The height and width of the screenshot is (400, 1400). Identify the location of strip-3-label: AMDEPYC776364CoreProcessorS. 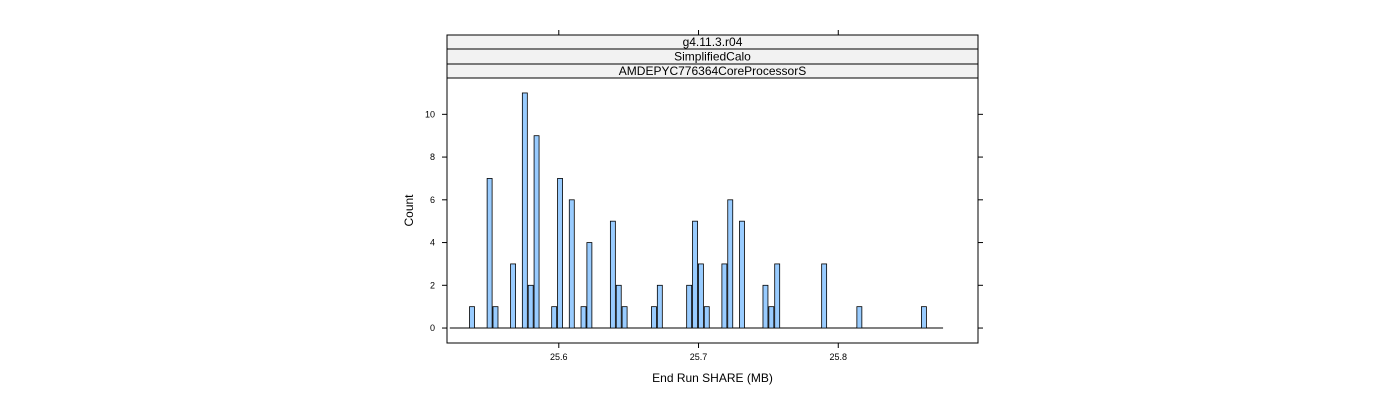
(712, 71).